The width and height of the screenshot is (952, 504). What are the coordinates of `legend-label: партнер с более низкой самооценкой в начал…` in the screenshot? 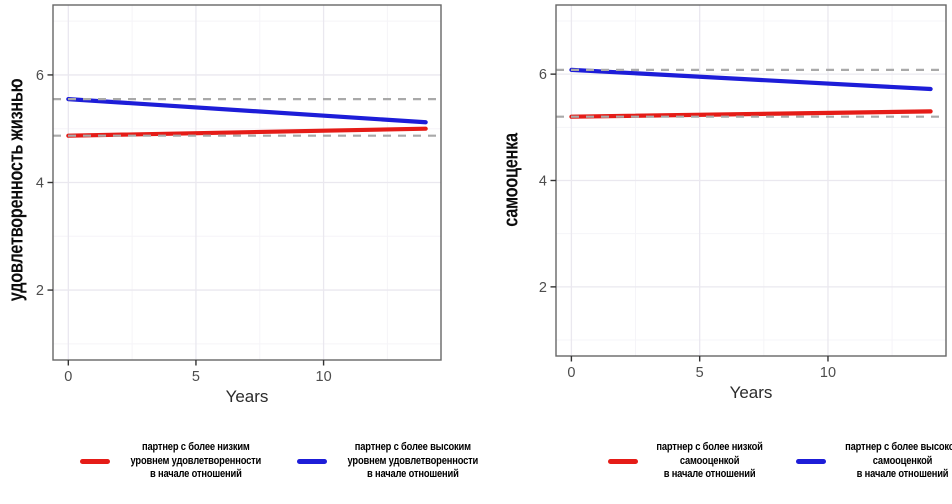 It's located at (709, 461).